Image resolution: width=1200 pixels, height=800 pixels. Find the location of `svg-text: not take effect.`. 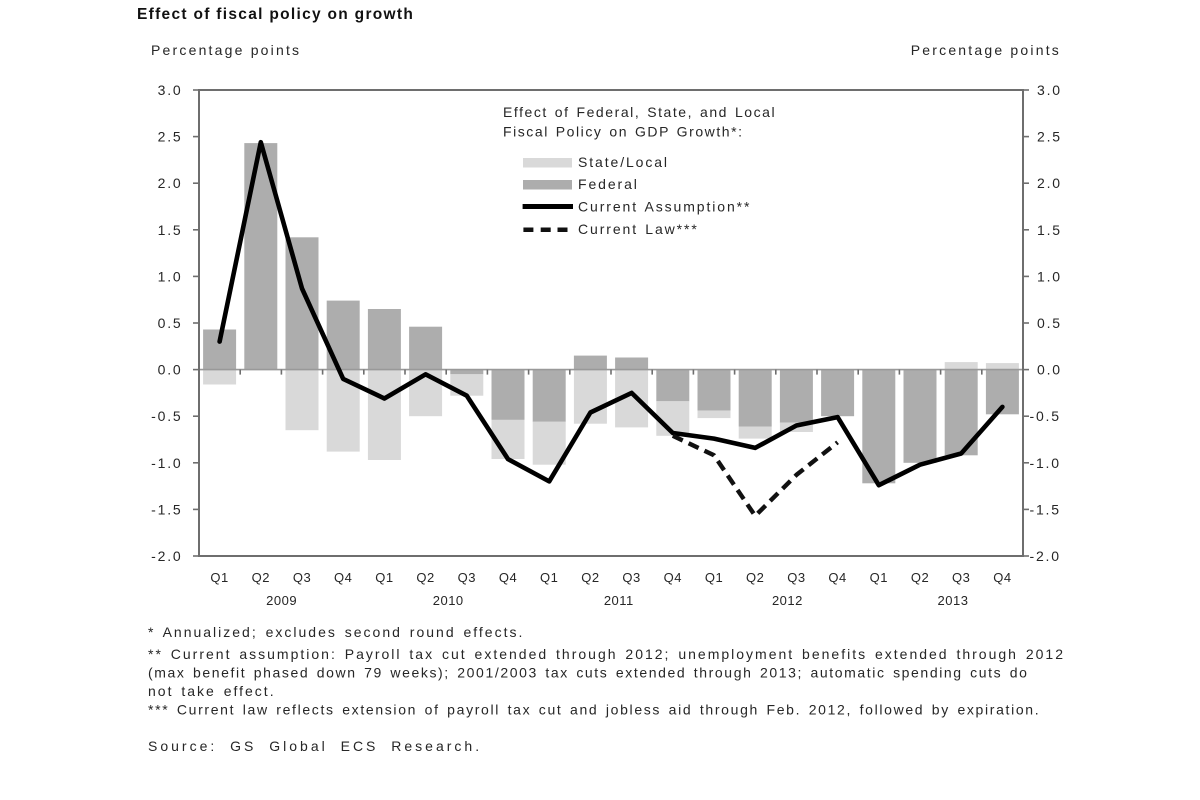

svg-text: not take effect. is located at coordinates (212, 691).